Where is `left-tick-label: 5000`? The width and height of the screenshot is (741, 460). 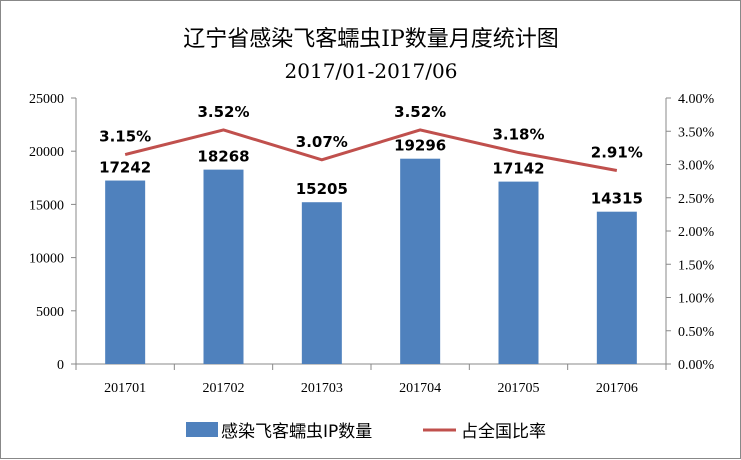 left-tick-label: 5000 is located at coordinates (50, 312).